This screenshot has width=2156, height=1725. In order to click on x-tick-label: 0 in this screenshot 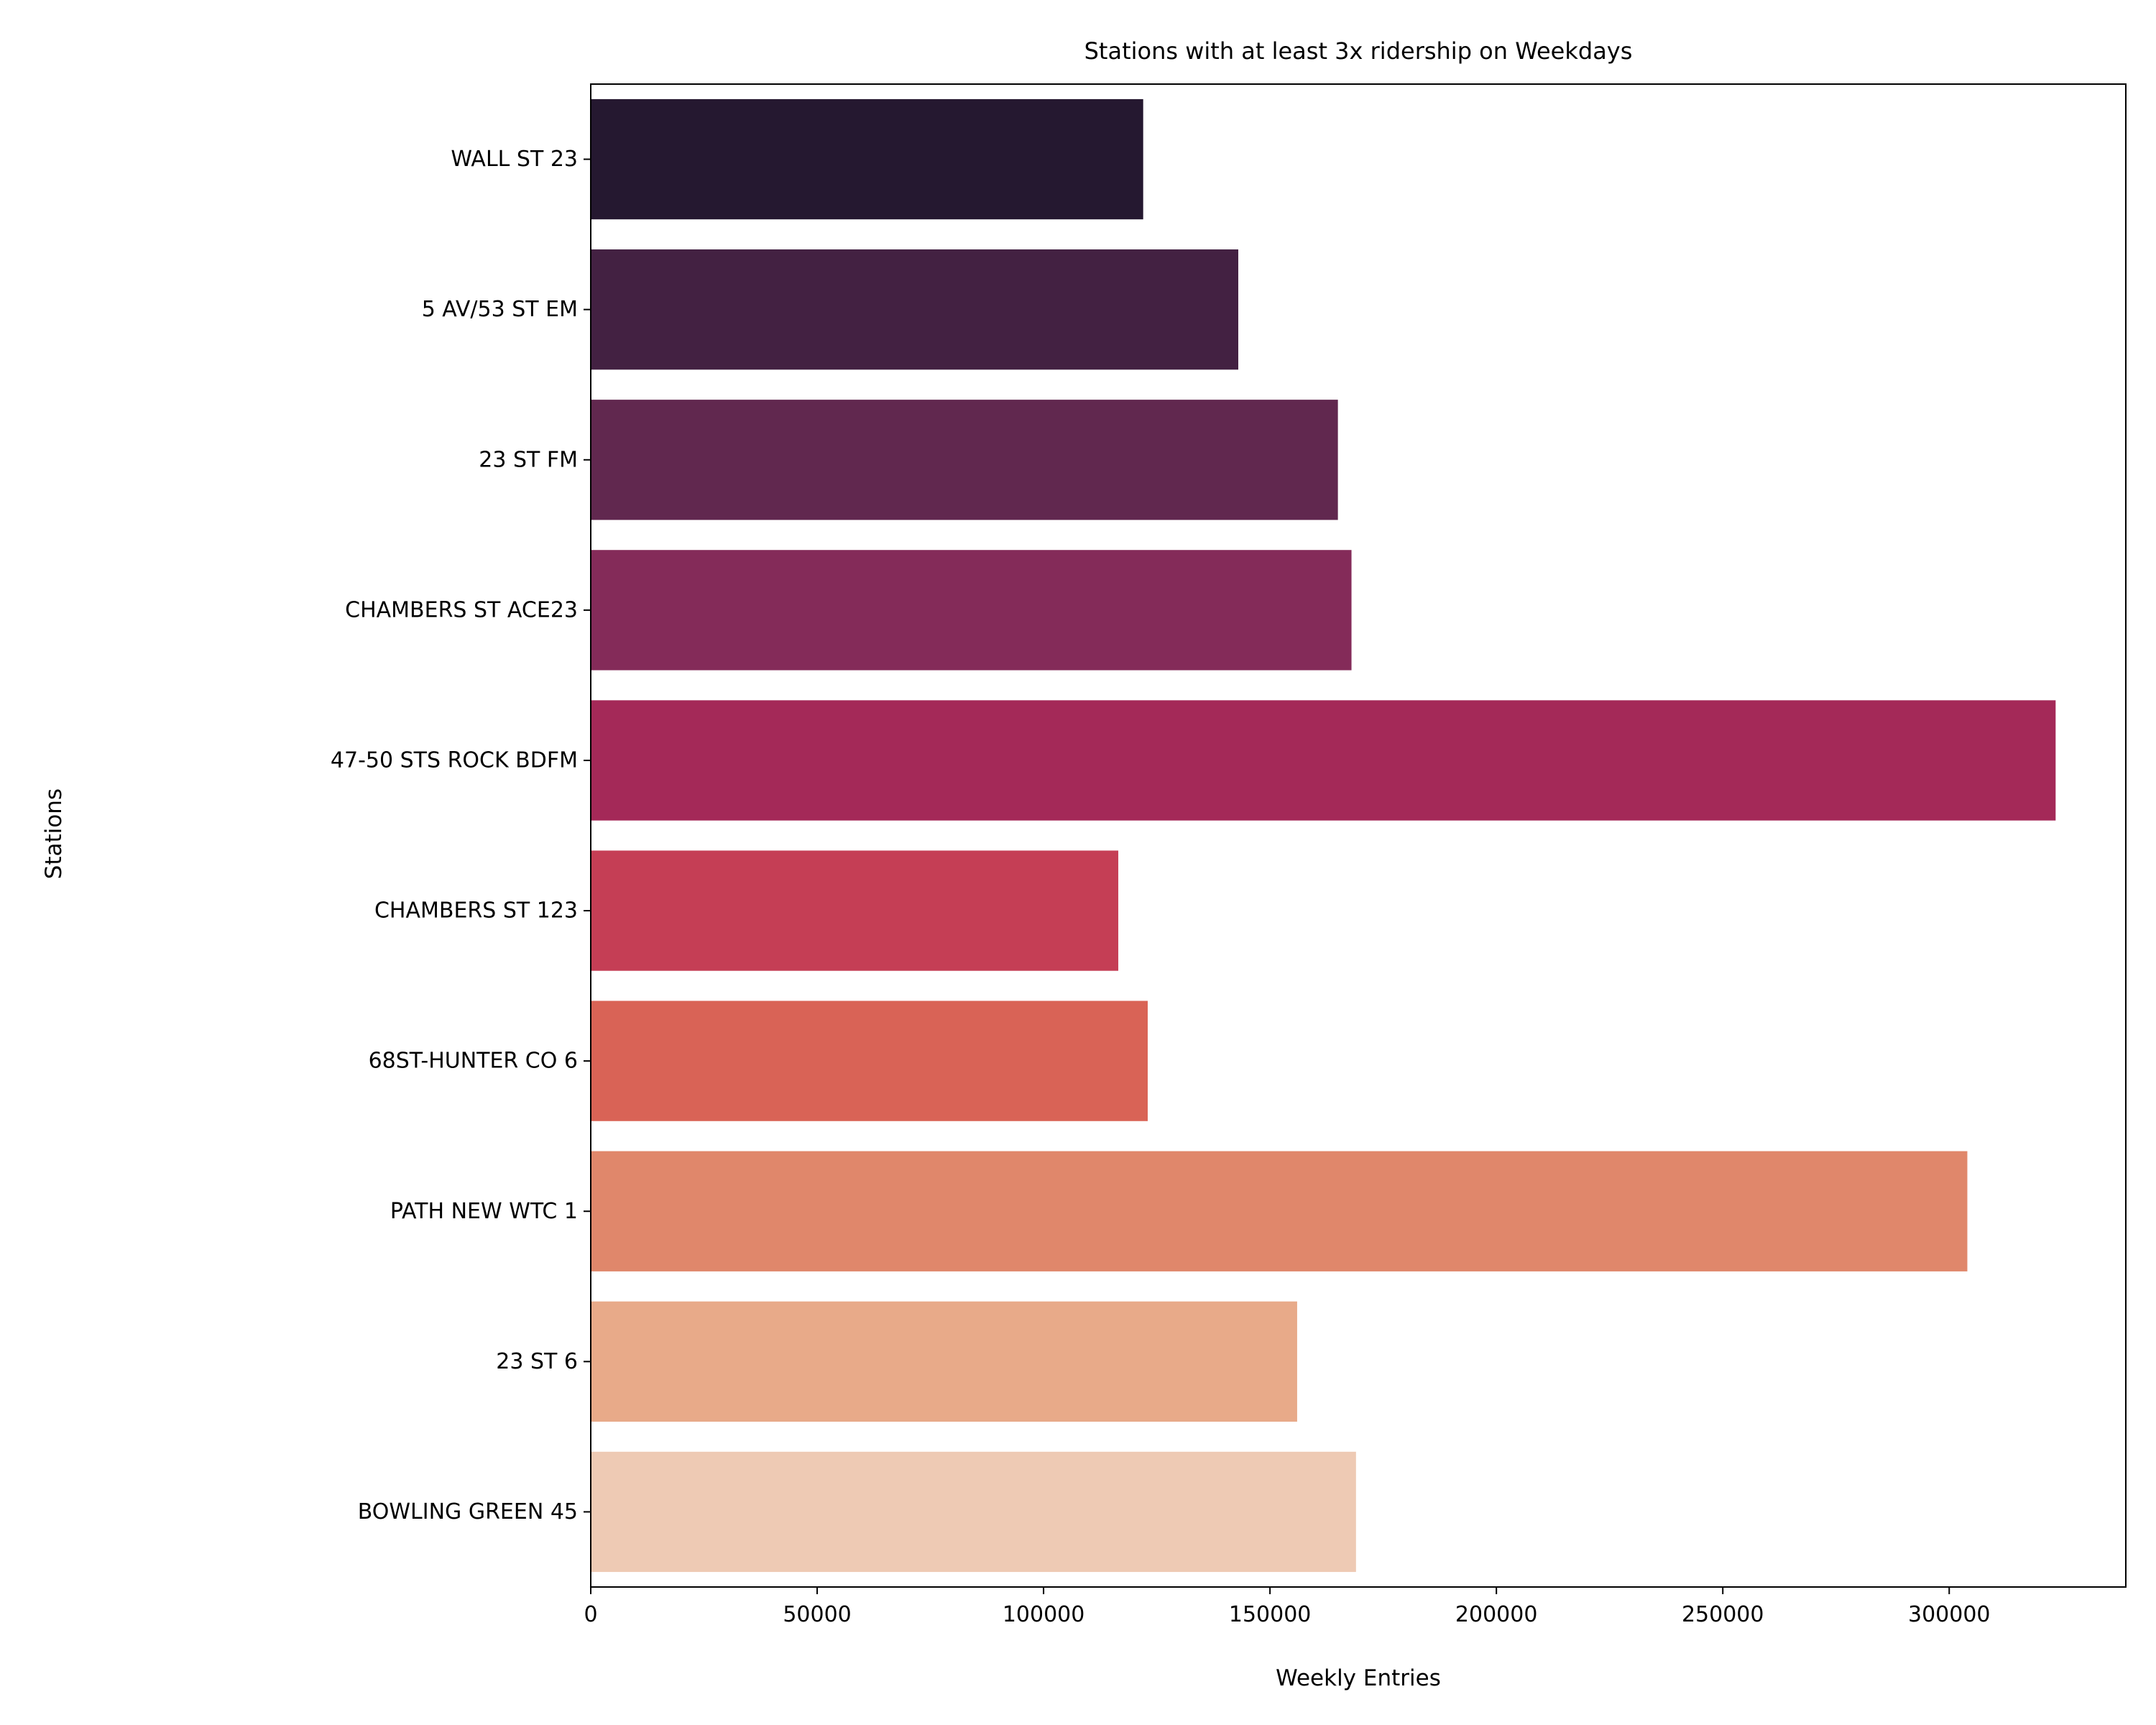, I will do `click(590, 1614)`.